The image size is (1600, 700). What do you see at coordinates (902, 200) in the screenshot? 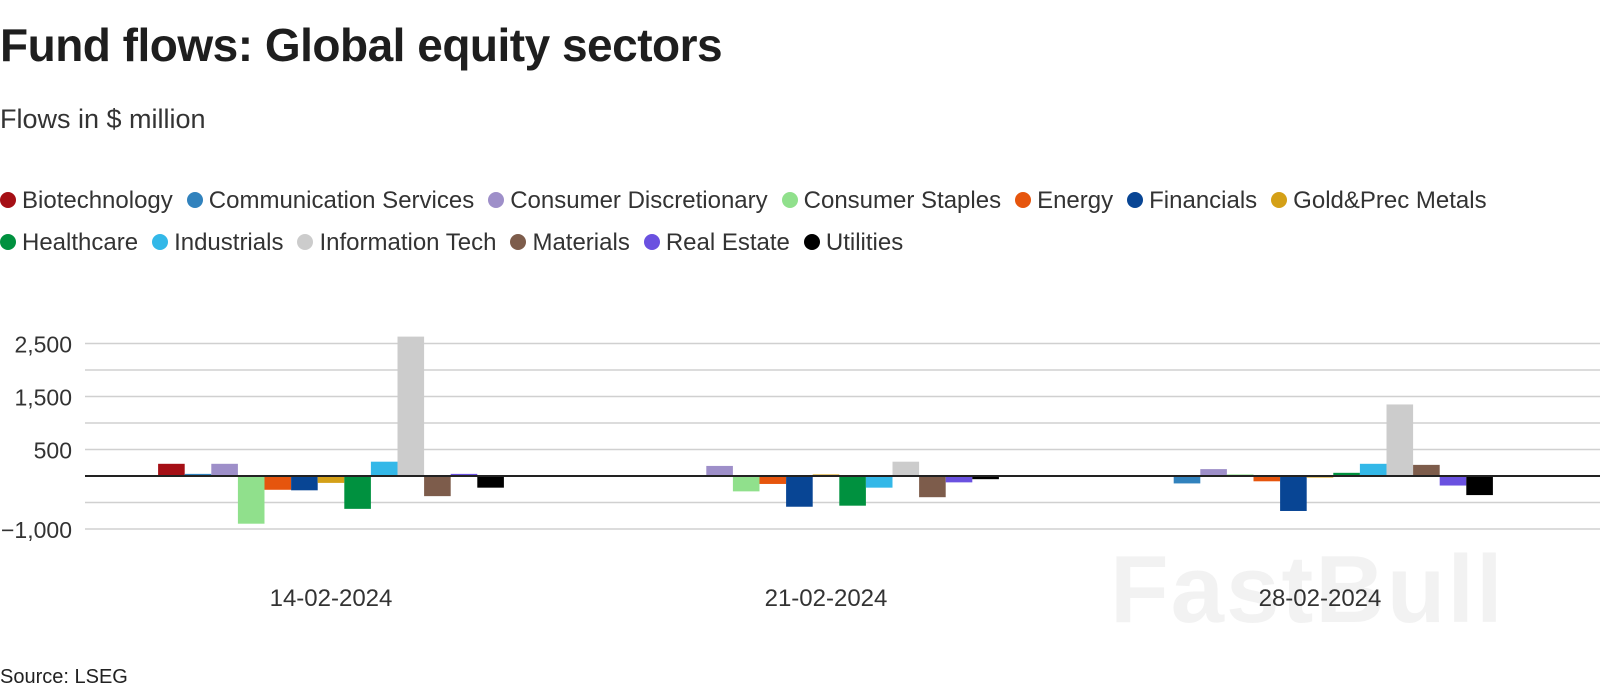
I see `legend-label: Consumer Staples` at bounding box center [902, 200].